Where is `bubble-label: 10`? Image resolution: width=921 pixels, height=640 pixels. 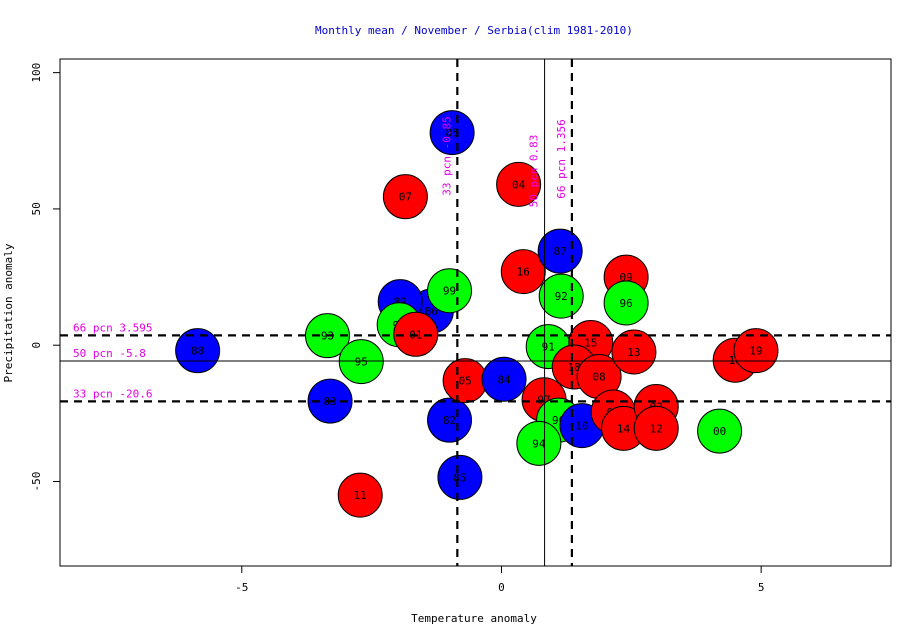
bubble-label: 10 is located at coordinates (581, 426).